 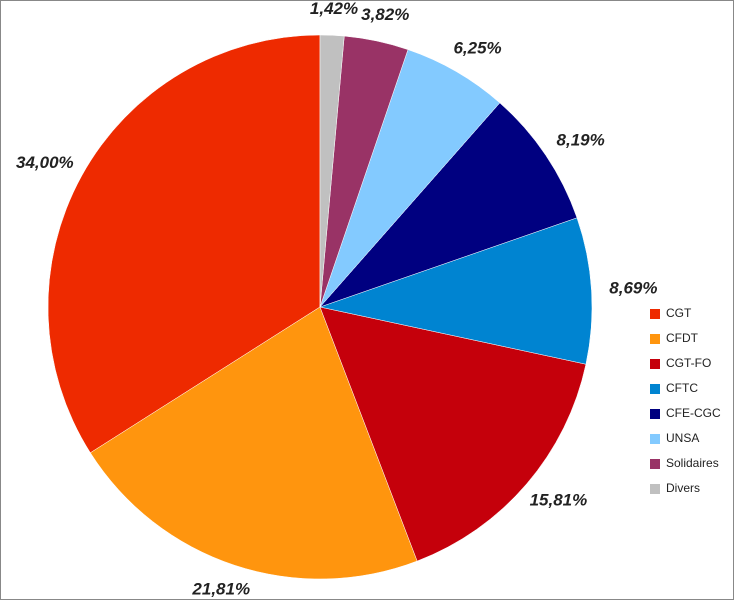 What do you see at coordinates (477, 48) in the screenshot?
I see `value-label: 6,25%` at bounding box center [477, 48].